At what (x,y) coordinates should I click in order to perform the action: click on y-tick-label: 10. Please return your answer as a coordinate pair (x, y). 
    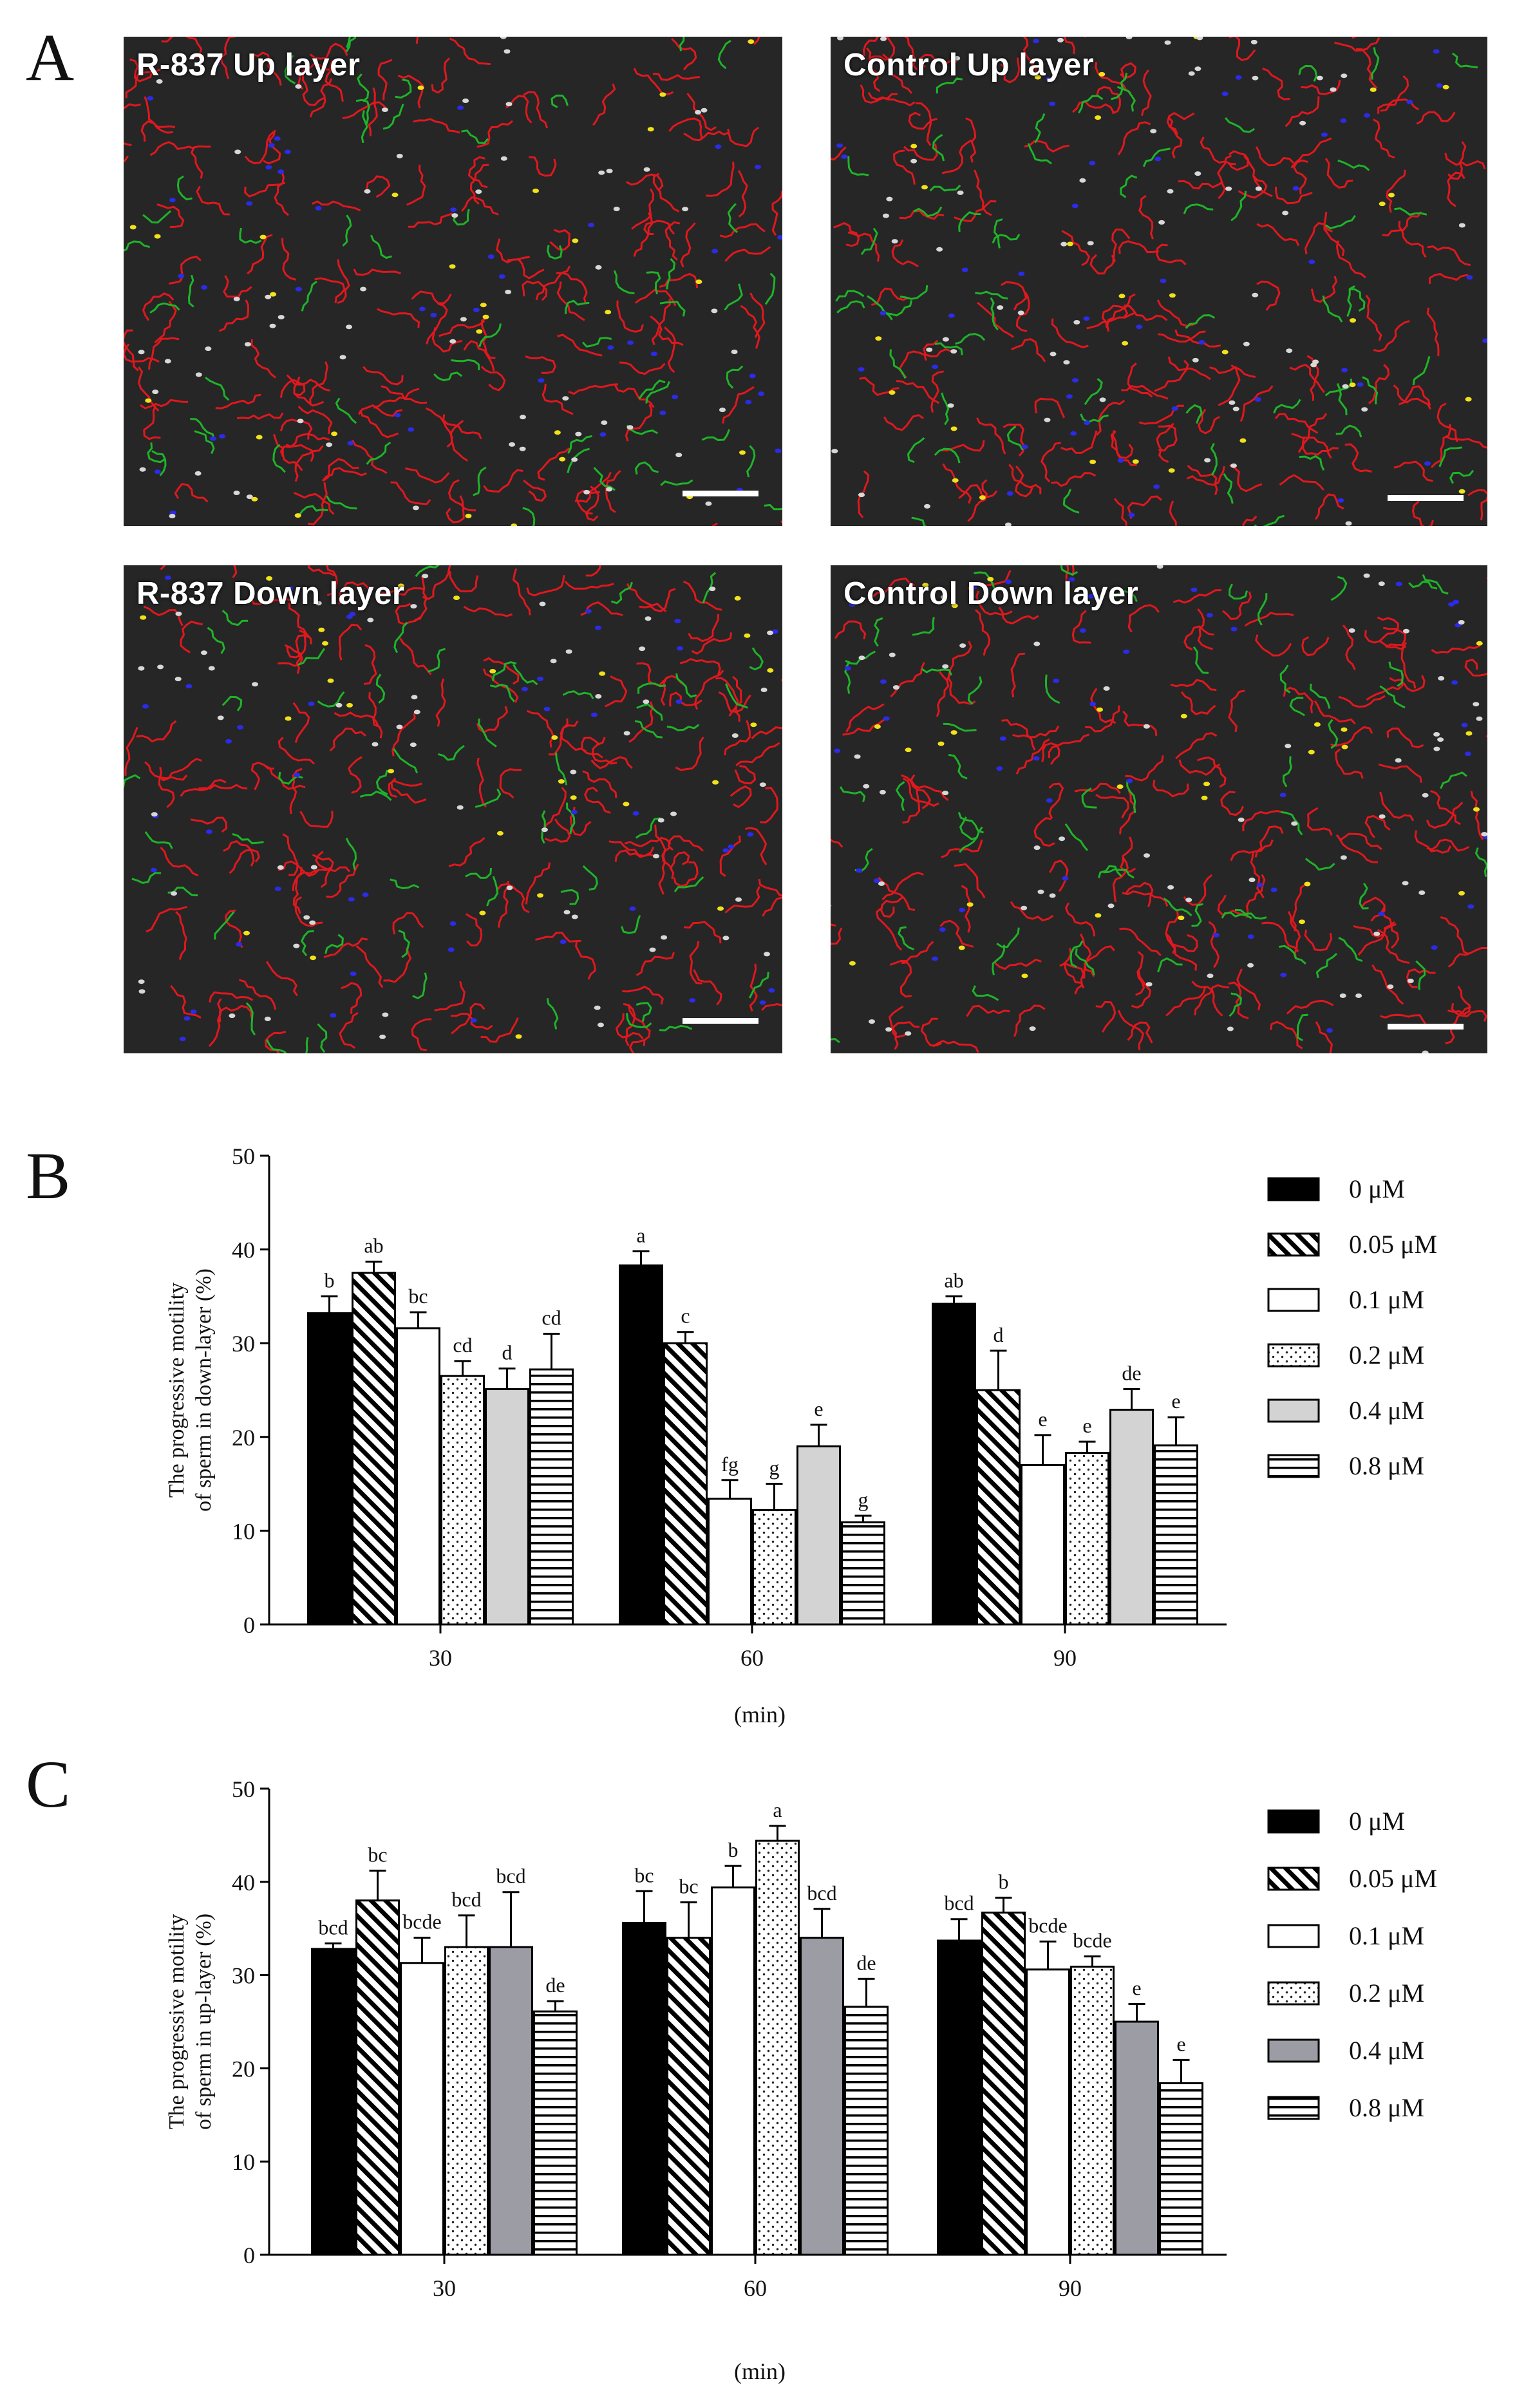
    Looking at the image, I should click on (243, 1531).